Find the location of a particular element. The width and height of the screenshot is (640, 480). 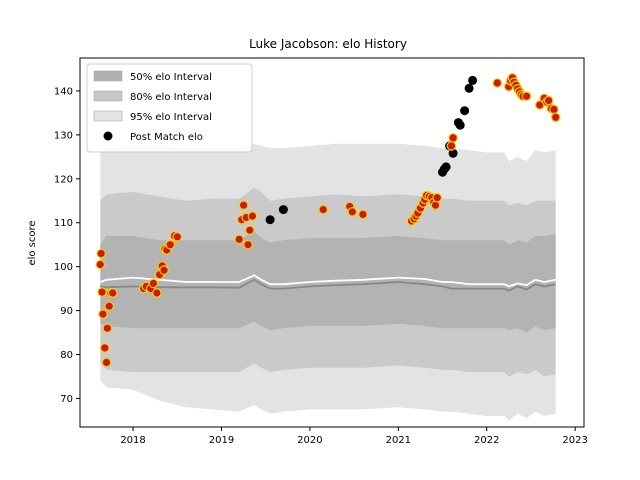

y-tick-label: 130 is located at coordinates (63, 135).